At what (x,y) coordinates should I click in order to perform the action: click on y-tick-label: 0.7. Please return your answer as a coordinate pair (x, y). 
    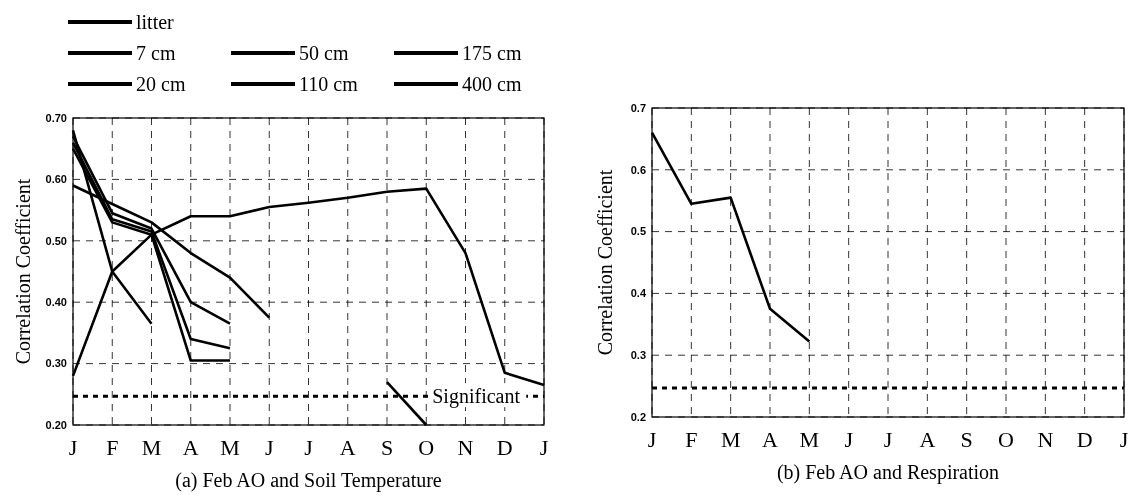
    Looking at the image, I should click on (638, 107).